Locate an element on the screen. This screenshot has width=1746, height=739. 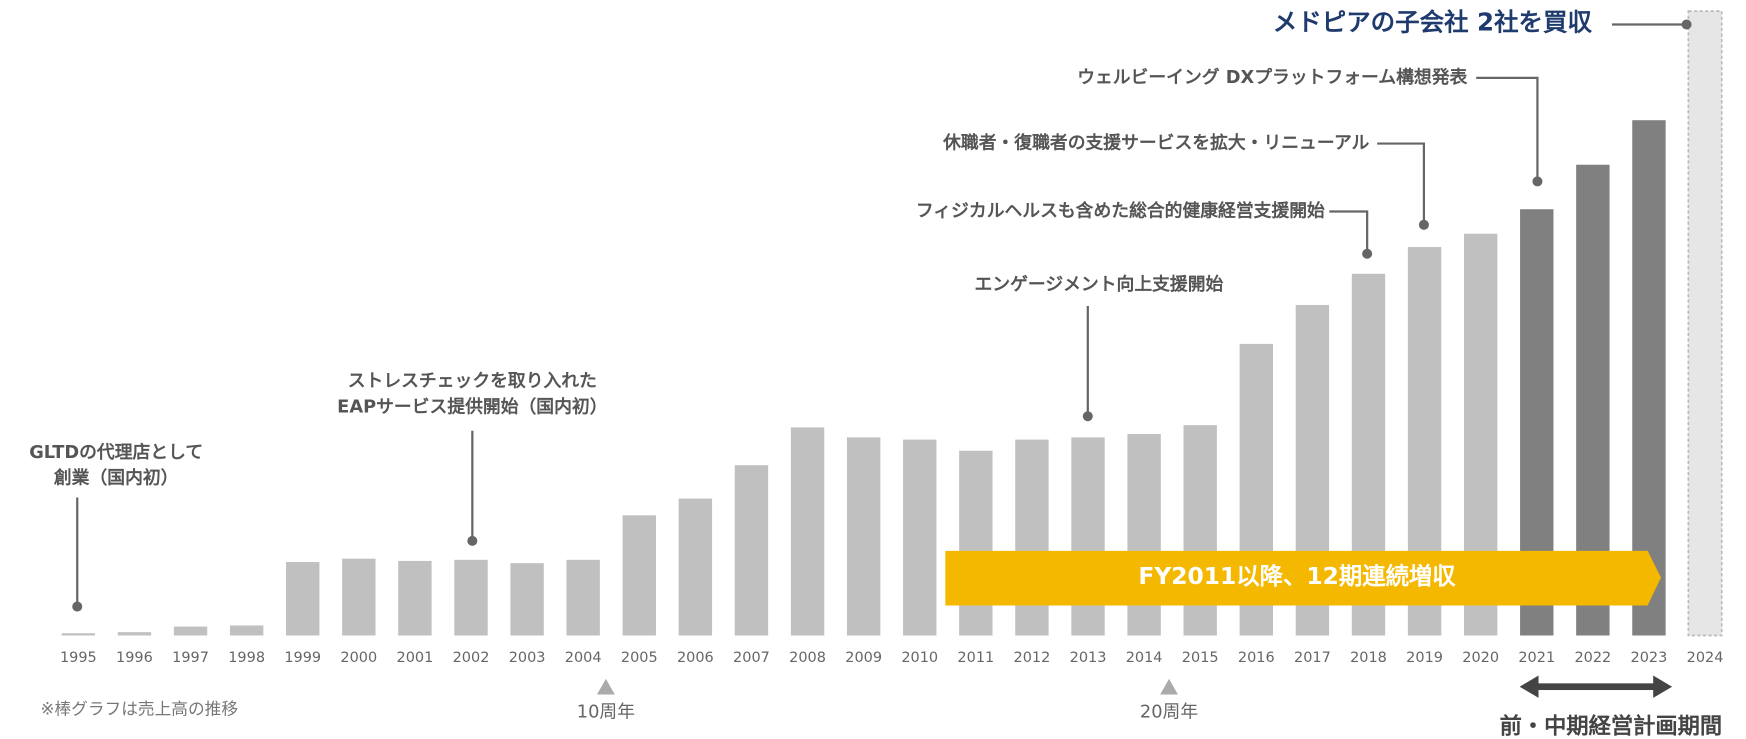
x-tick-label: 2021 is located at coordinates (1536, 658).